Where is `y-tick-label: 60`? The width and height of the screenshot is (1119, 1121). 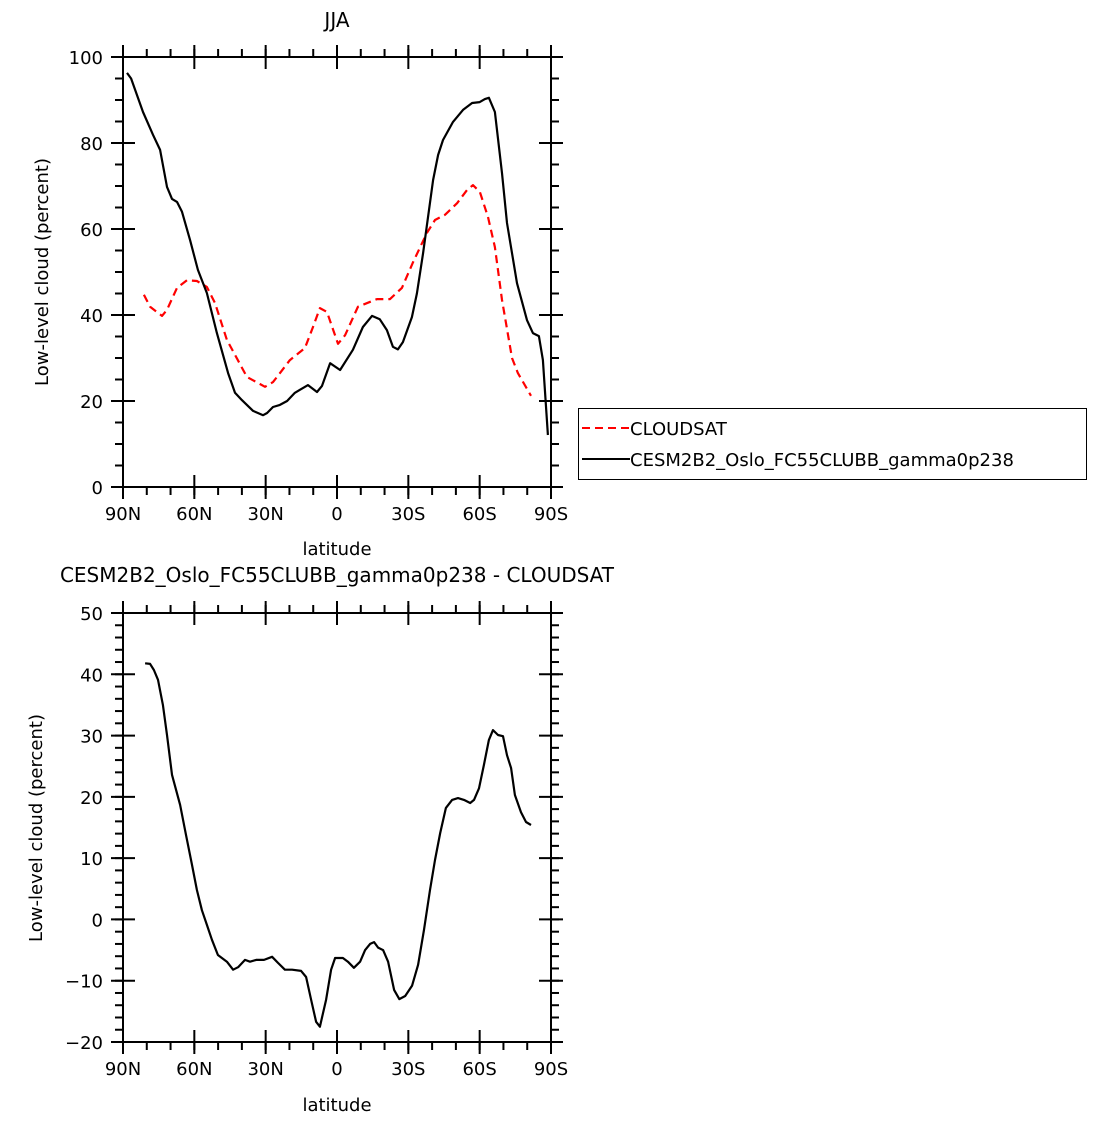 y-tick-label: 60 is located at coordinates (91, 230).